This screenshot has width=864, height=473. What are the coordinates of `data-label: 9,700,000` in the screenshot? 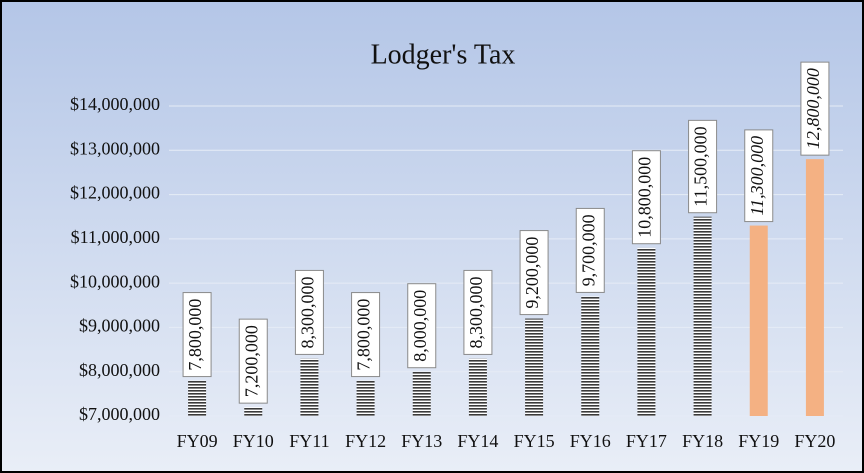 It's located at (588, 250).